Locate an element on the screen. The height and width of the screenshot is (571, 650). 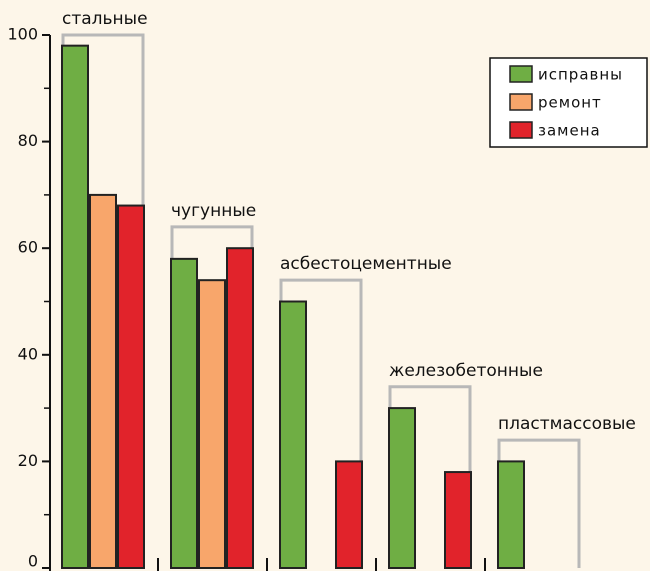
y-tick-label: 0 is located at coordinates (33, 561).